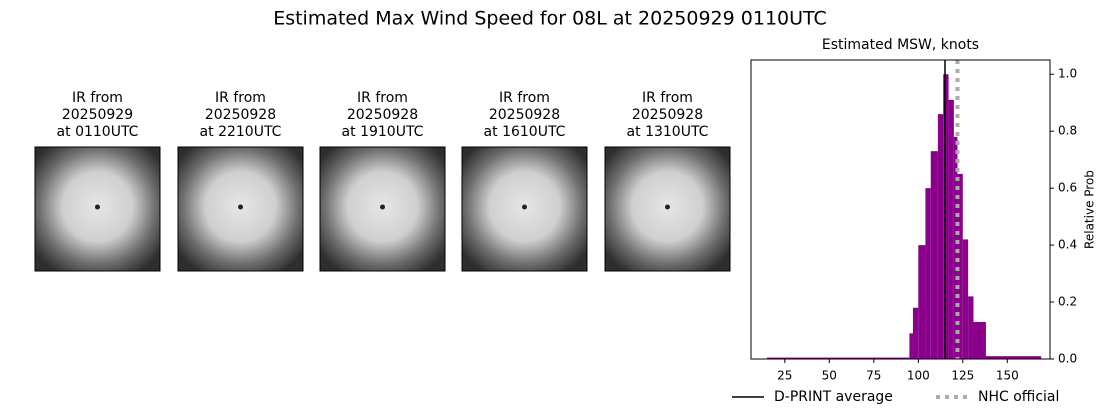  Describe the element at coordinates (833, 397) in the screenshot. I see `legend-label: D-PRINT average` at that location.